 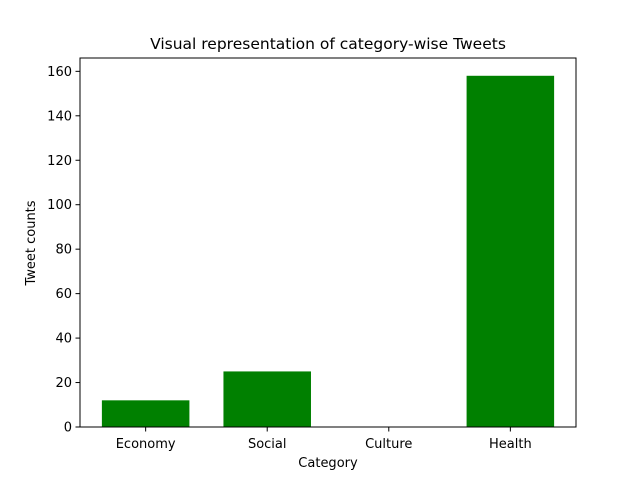 What do you see at coordinates (146, 444) in the screenshot?
I see `x-tick-label-economy: Economy` at bounding box center [146, 444].